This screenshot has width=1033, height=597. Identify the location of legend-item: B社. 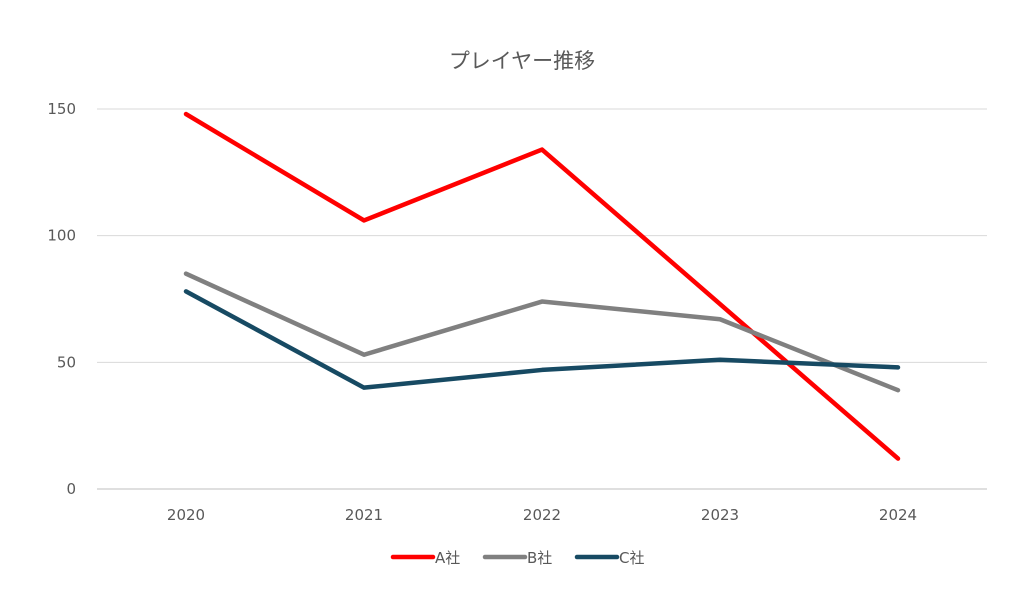
(517, 558).